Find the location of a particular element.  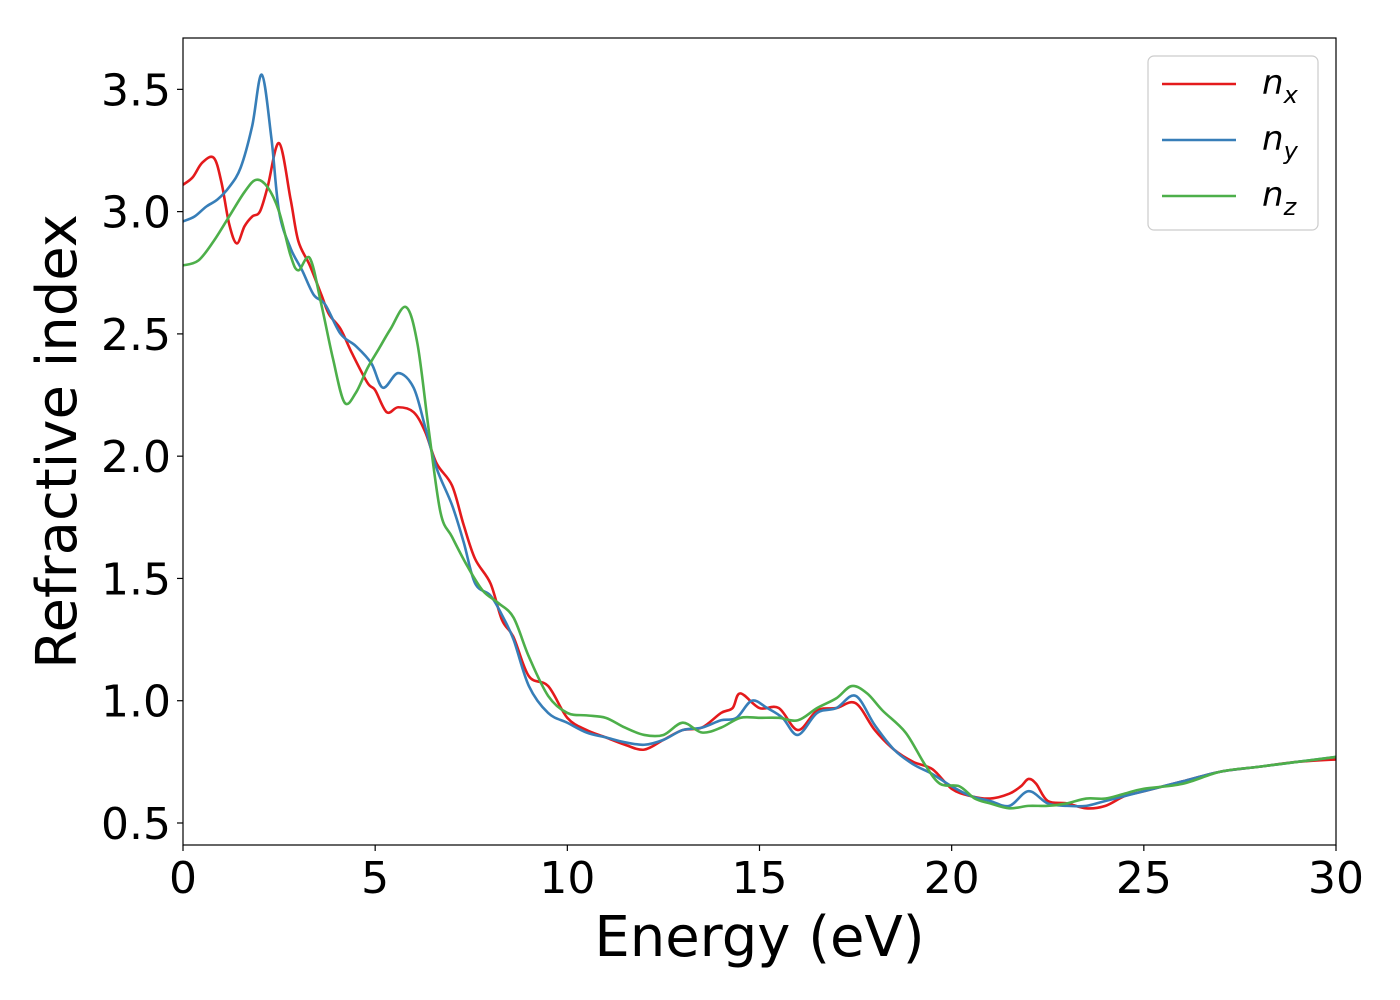

legend: nx ny nz is located at coordinates (1233, 143).